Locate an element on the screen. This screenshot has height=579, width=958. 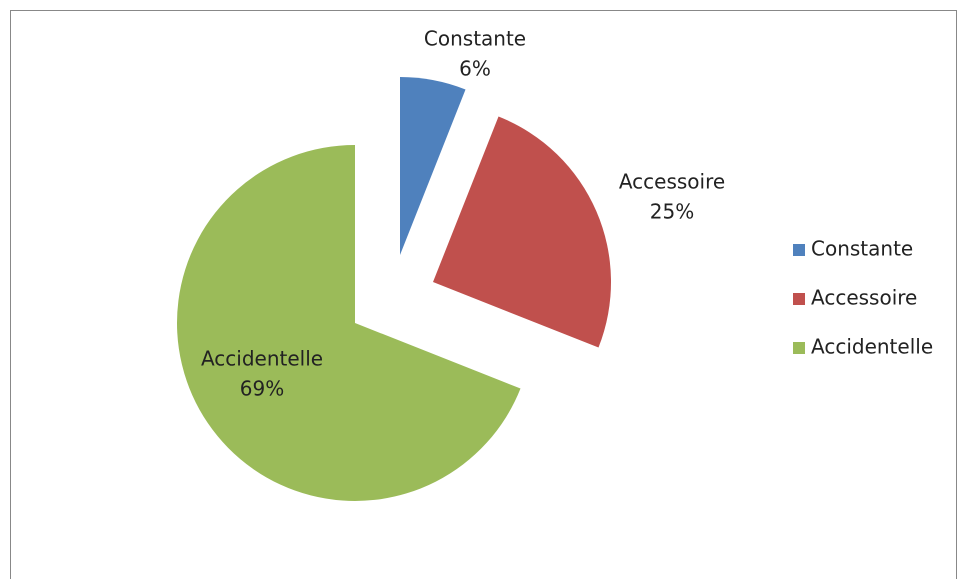
slice-label-value: 69% is located at coordinates (262, 389).